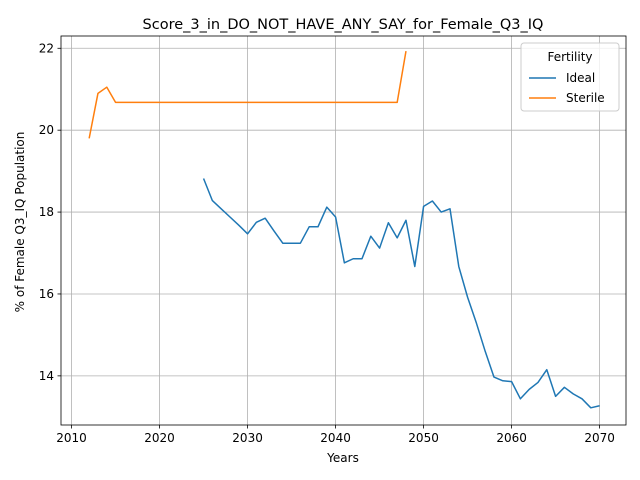  What do you see at coordinates (599, 438) in the screenshot?
I see `x-tick-label: 2070` at bounding box center [599, 438].